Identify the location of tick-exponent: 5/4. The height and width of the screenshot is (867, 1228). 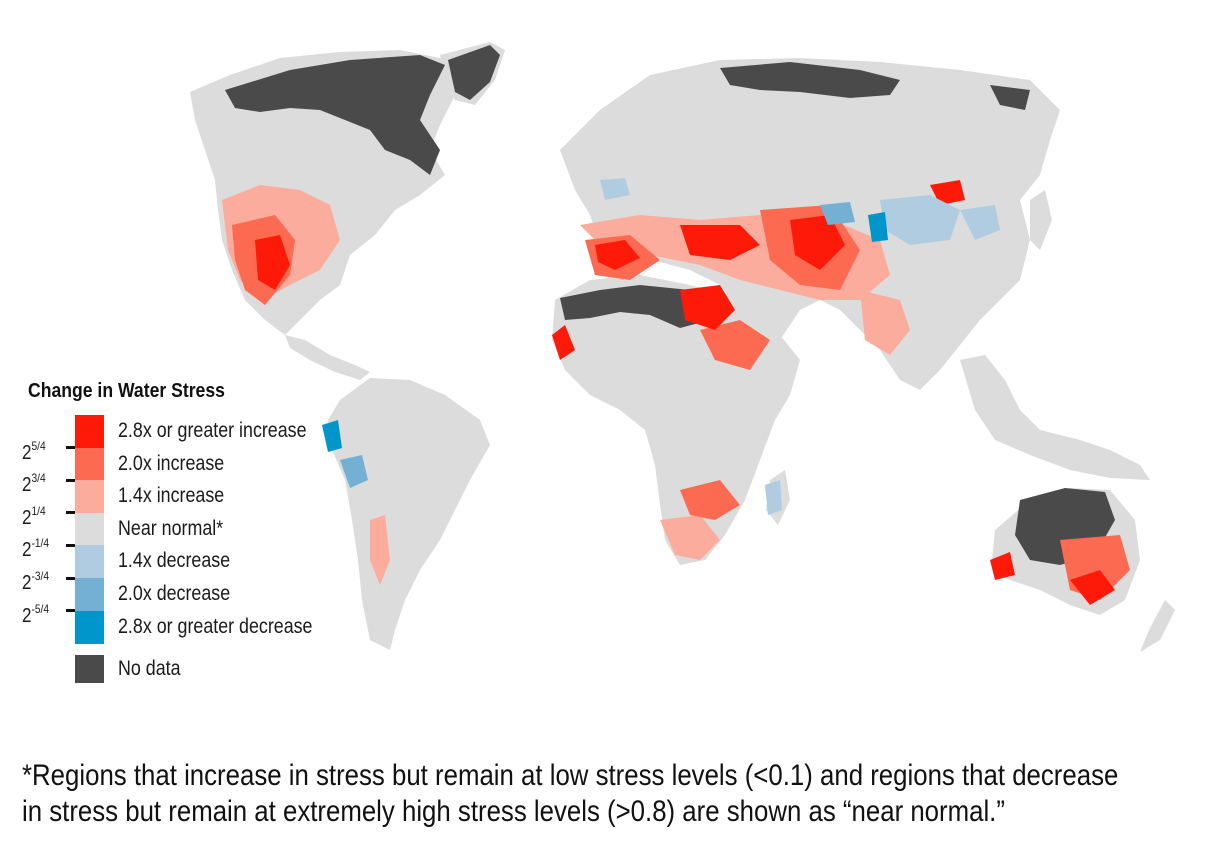
(38, 445).